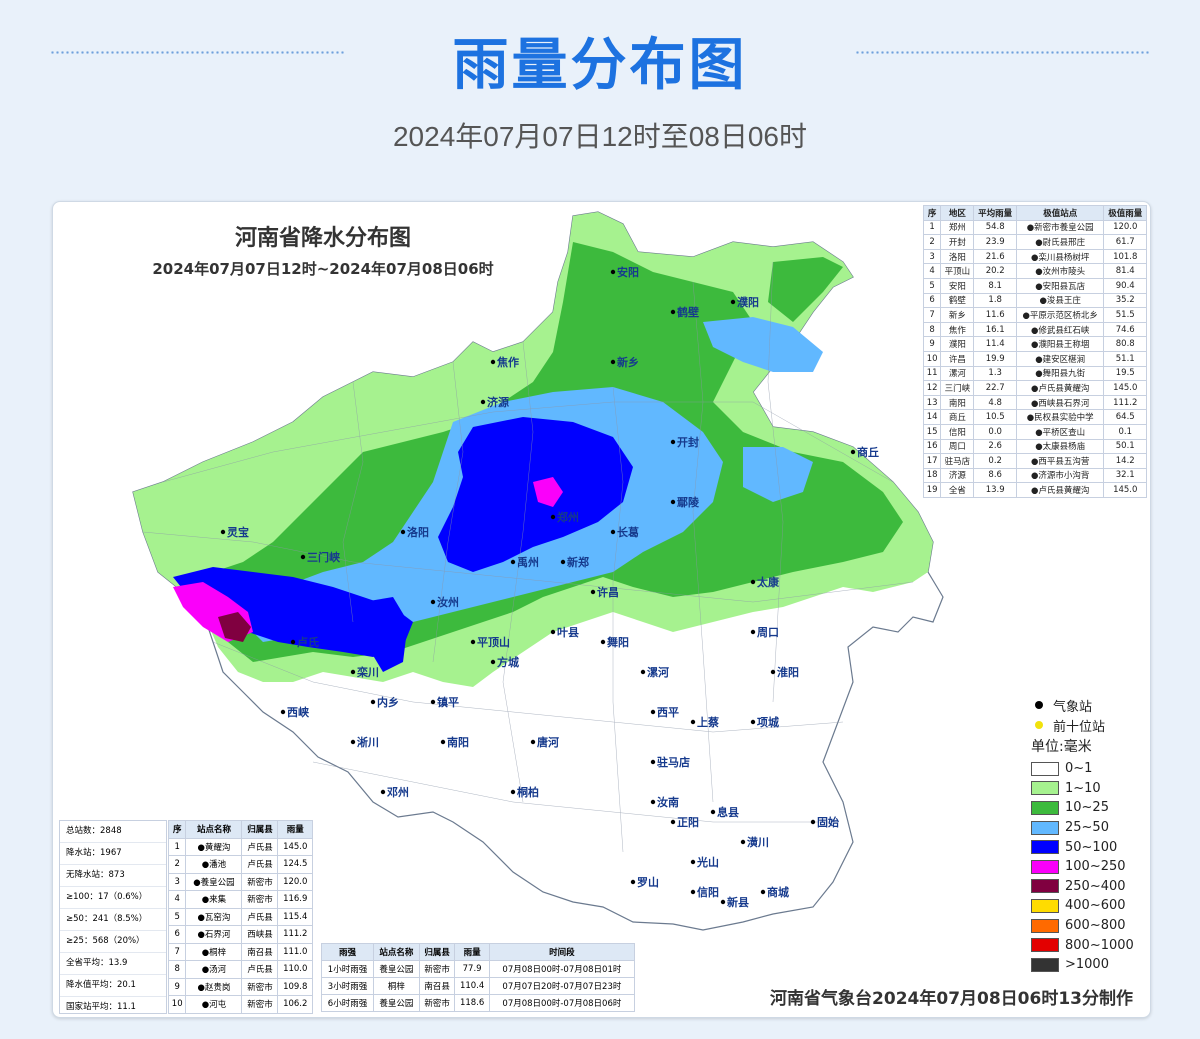  What do you see at coordinates (957, 475) in the screenshot?
I see `city-table-cell: 济源` at bounding box center [957, 475].